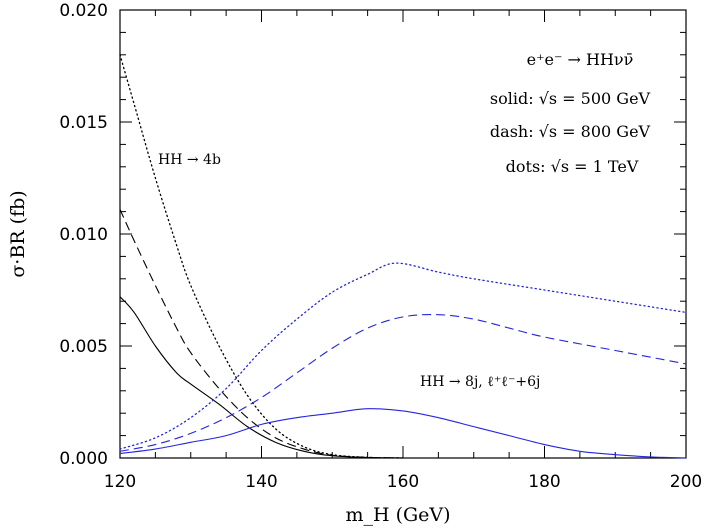 Image resolution: width=708 pixels, height=531 pixels. What do you see at coordinates (480, 382) in the screenshot?
I see `annotation-hh8j: HH → 8j, ℓ⁺ℓ⁻+6j` at bounding box center [480, 382].